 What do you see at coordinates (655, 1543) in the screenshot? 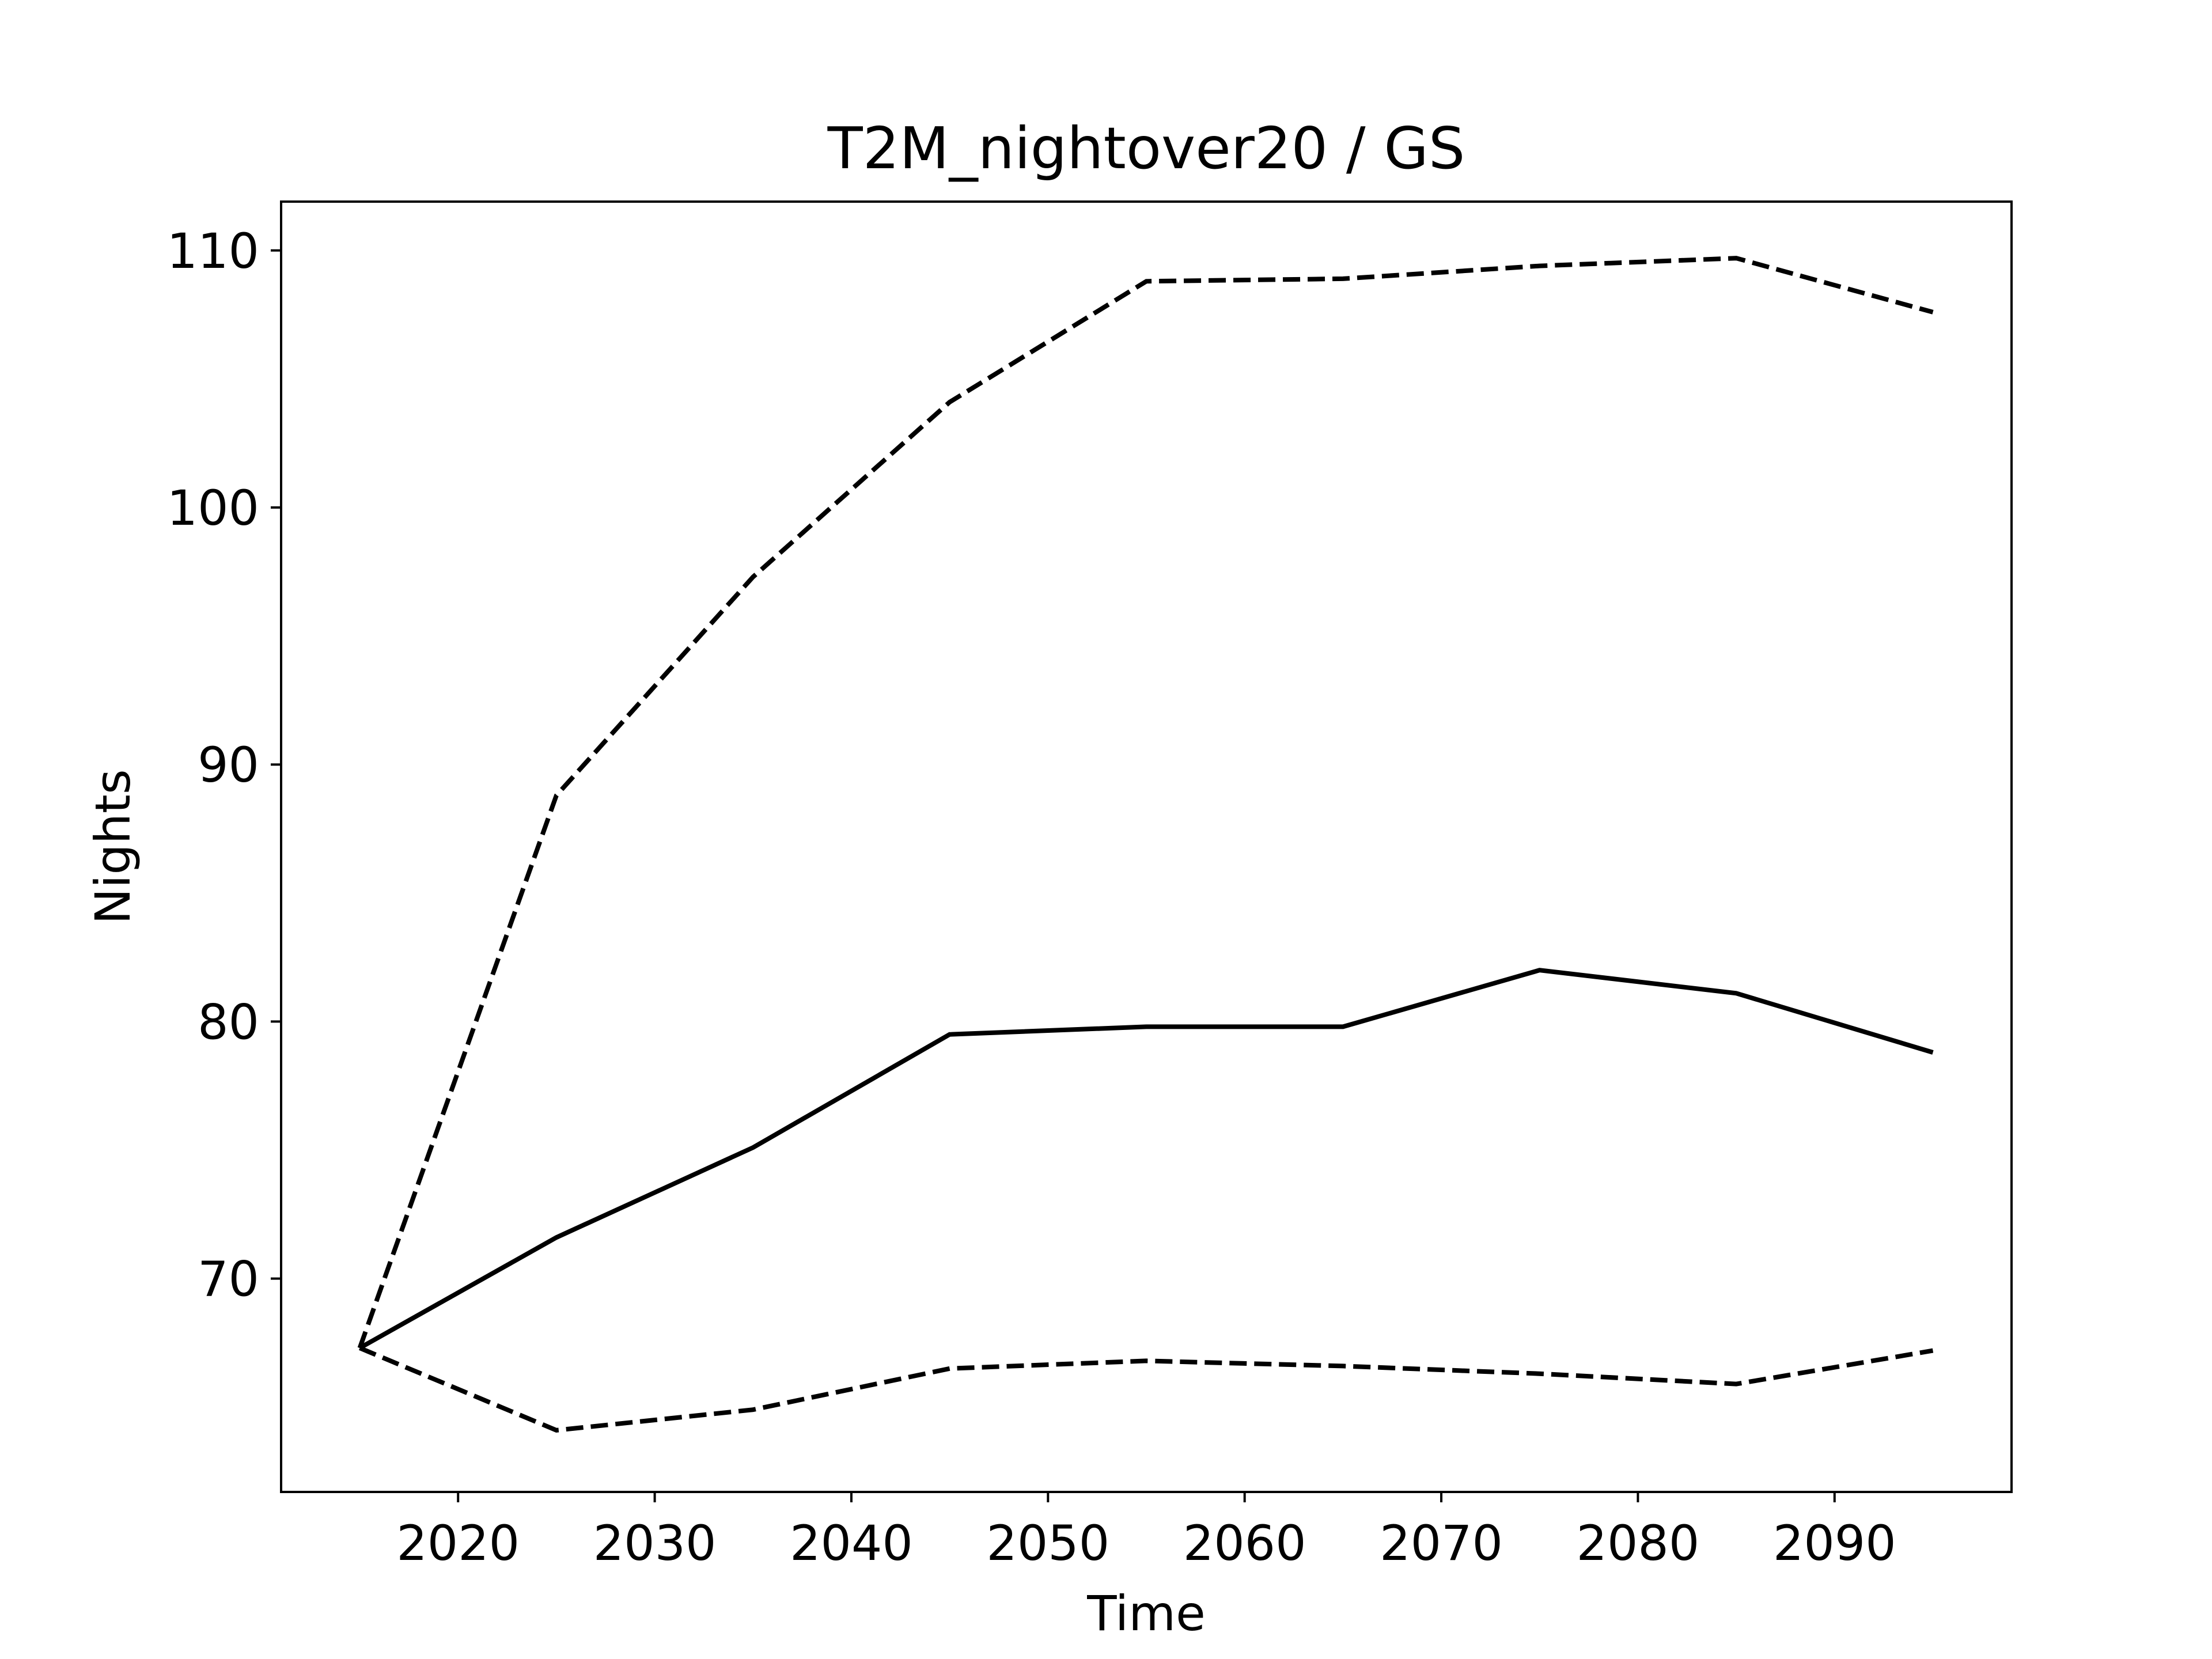
I see `x-tick-label: 2030` at bounding box center [655, 1543].